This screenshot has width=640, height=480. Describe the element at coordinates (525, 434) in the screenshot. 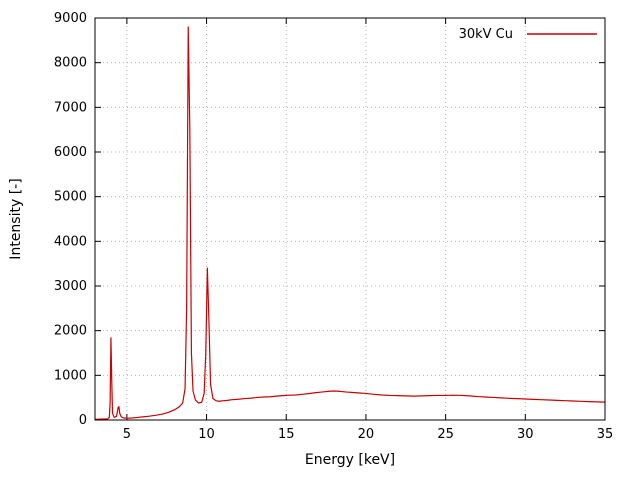

I see `x-tick-label: 30` at that location.